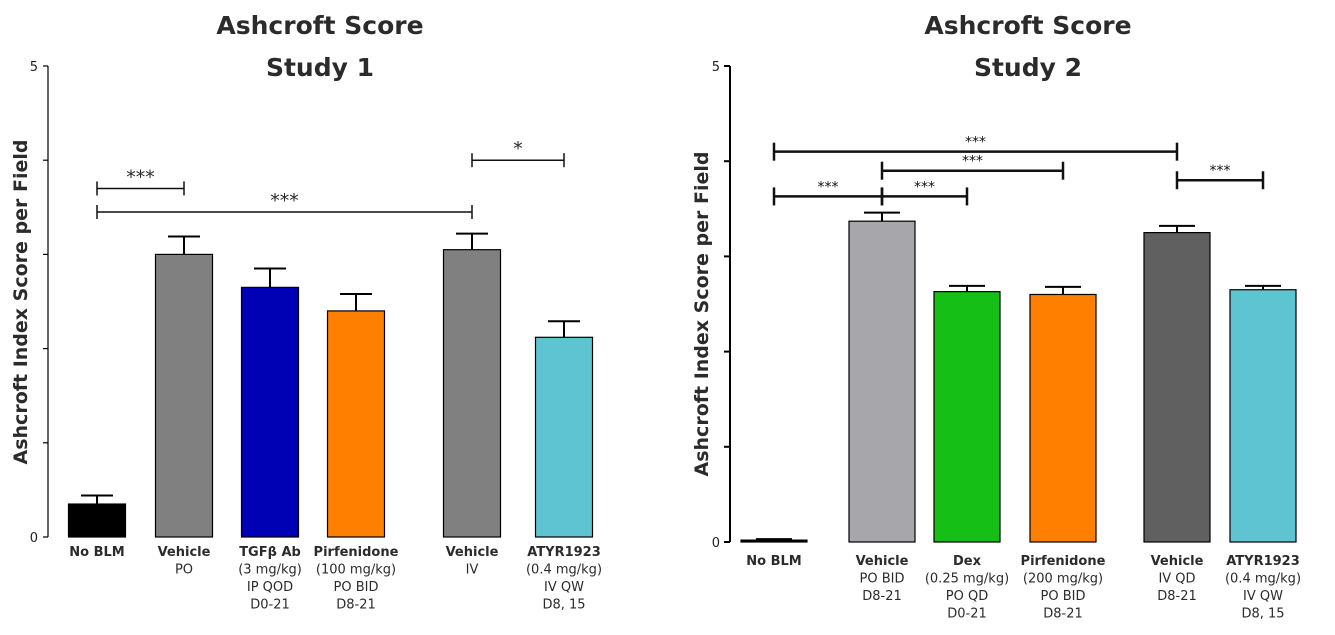 The image size is (1335, 635). I want to click on x-category-label: (100 mg/kg), so click(356, 570).